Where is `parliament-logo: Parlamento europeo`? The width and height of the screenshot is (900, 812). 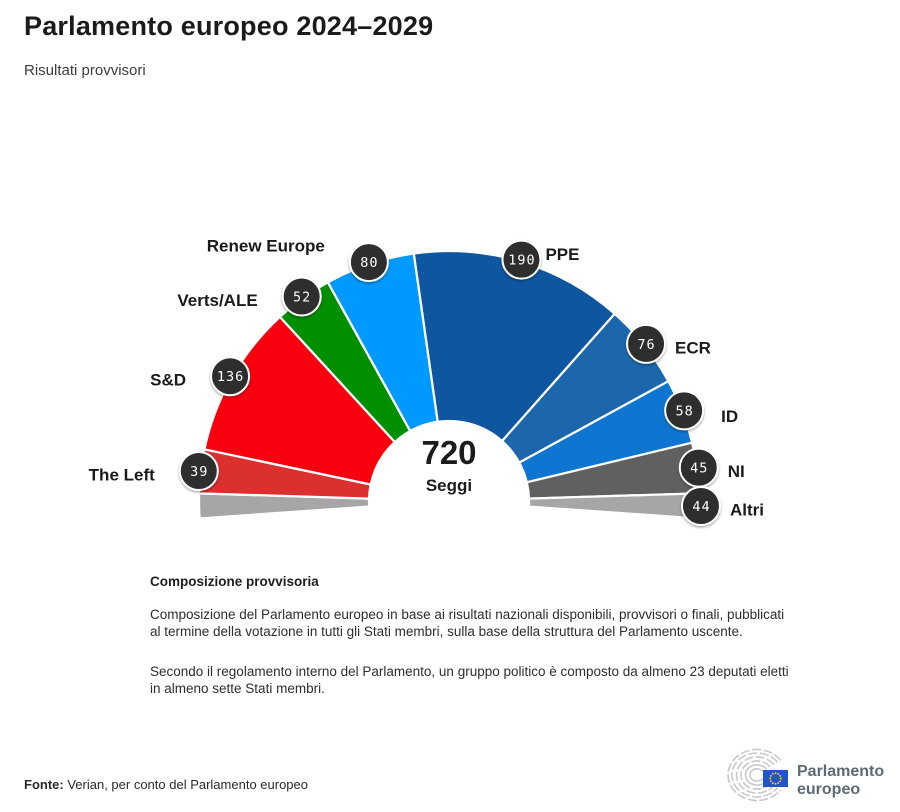
parliament-logo: Parlamento europeo is located at coordinates (805, 775).